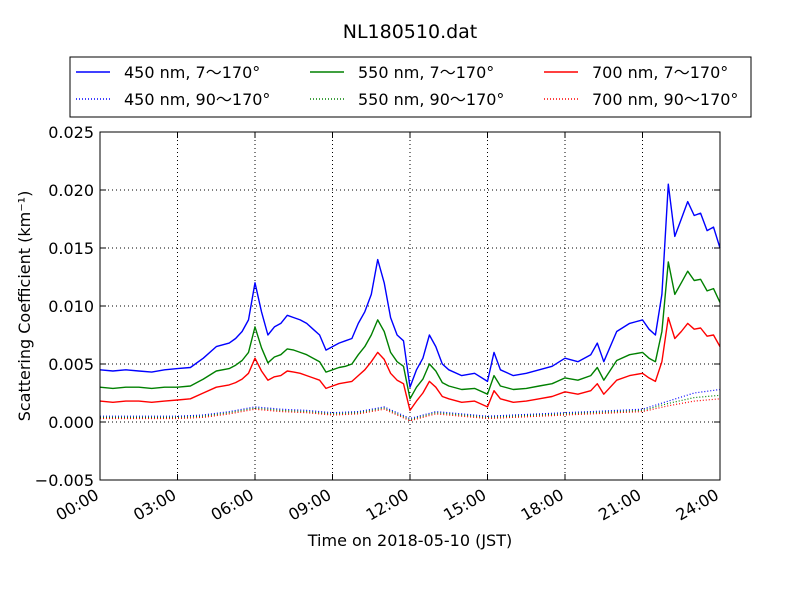  I want to click on legend-label: 700 nm, 90～170°, so click(665, 99).